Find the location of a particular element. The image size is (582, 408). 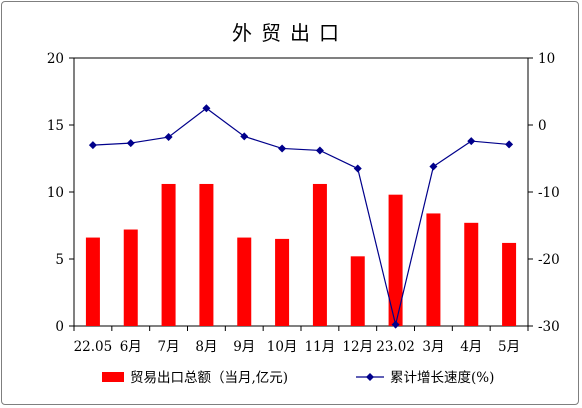

legend-line-marker is located at coordinates (370, 377).